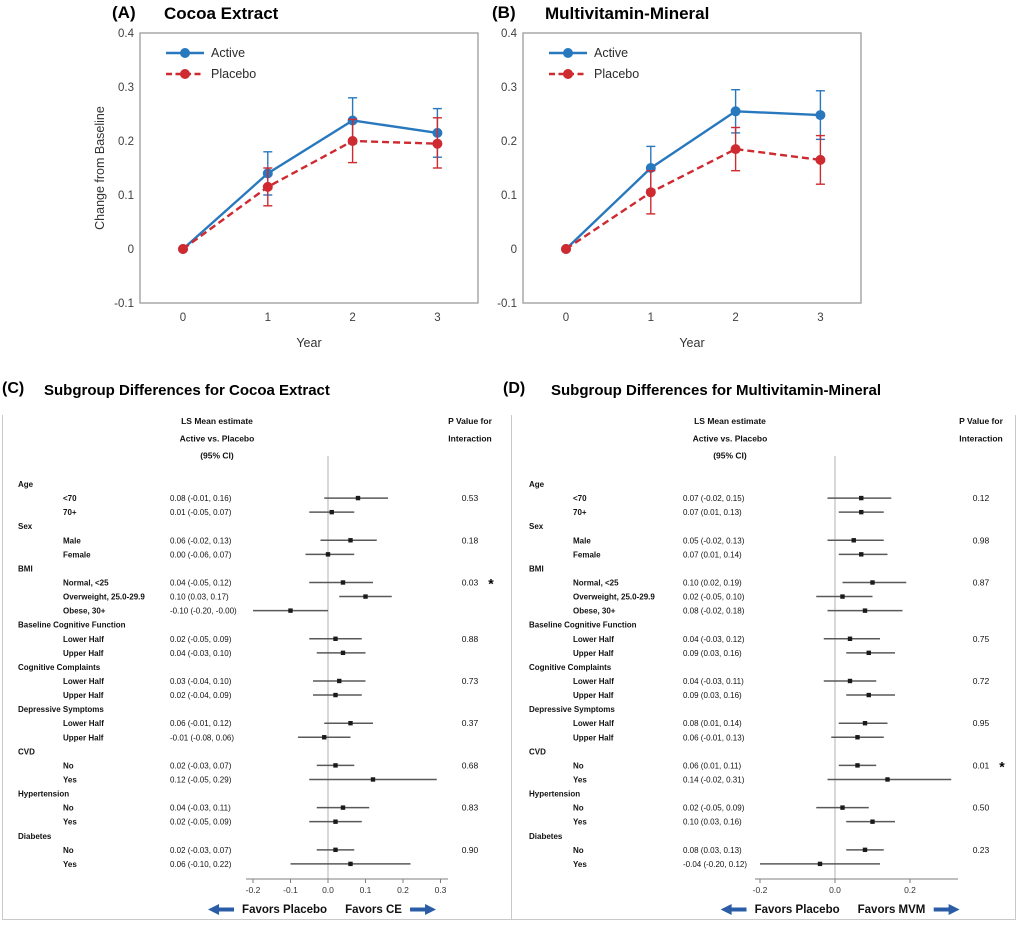 The height and width of the screenshot is (930, 1024). What do you see at coordinates (201, 512) in the screenshot?
I see `estimate-text: 0.01 (-0.05, 0.07)` at bounding box center [201, 512].